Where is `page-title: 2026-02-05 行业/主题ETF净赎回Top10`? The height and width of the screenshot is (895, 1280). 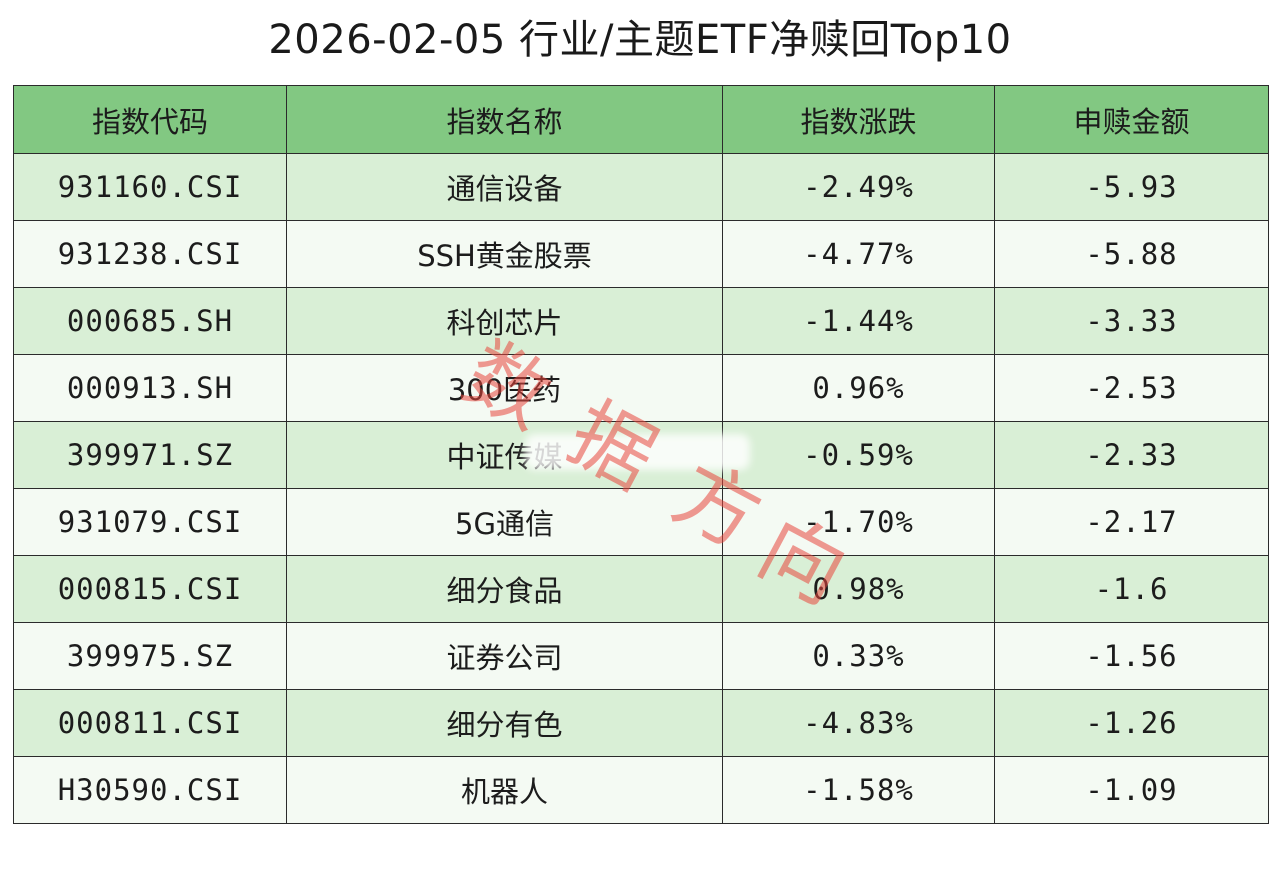 page-title: 2026-02-05 行业/主题ETF净赎回Top10 is located at coordinates (640, 40).